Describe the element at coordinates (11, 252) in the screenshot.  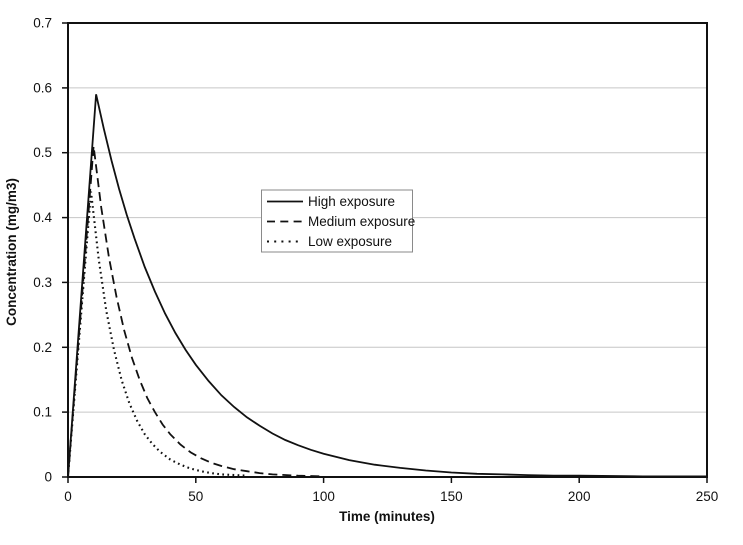
I see `y-axis-title: Concentration (mg/m3)` at that location.